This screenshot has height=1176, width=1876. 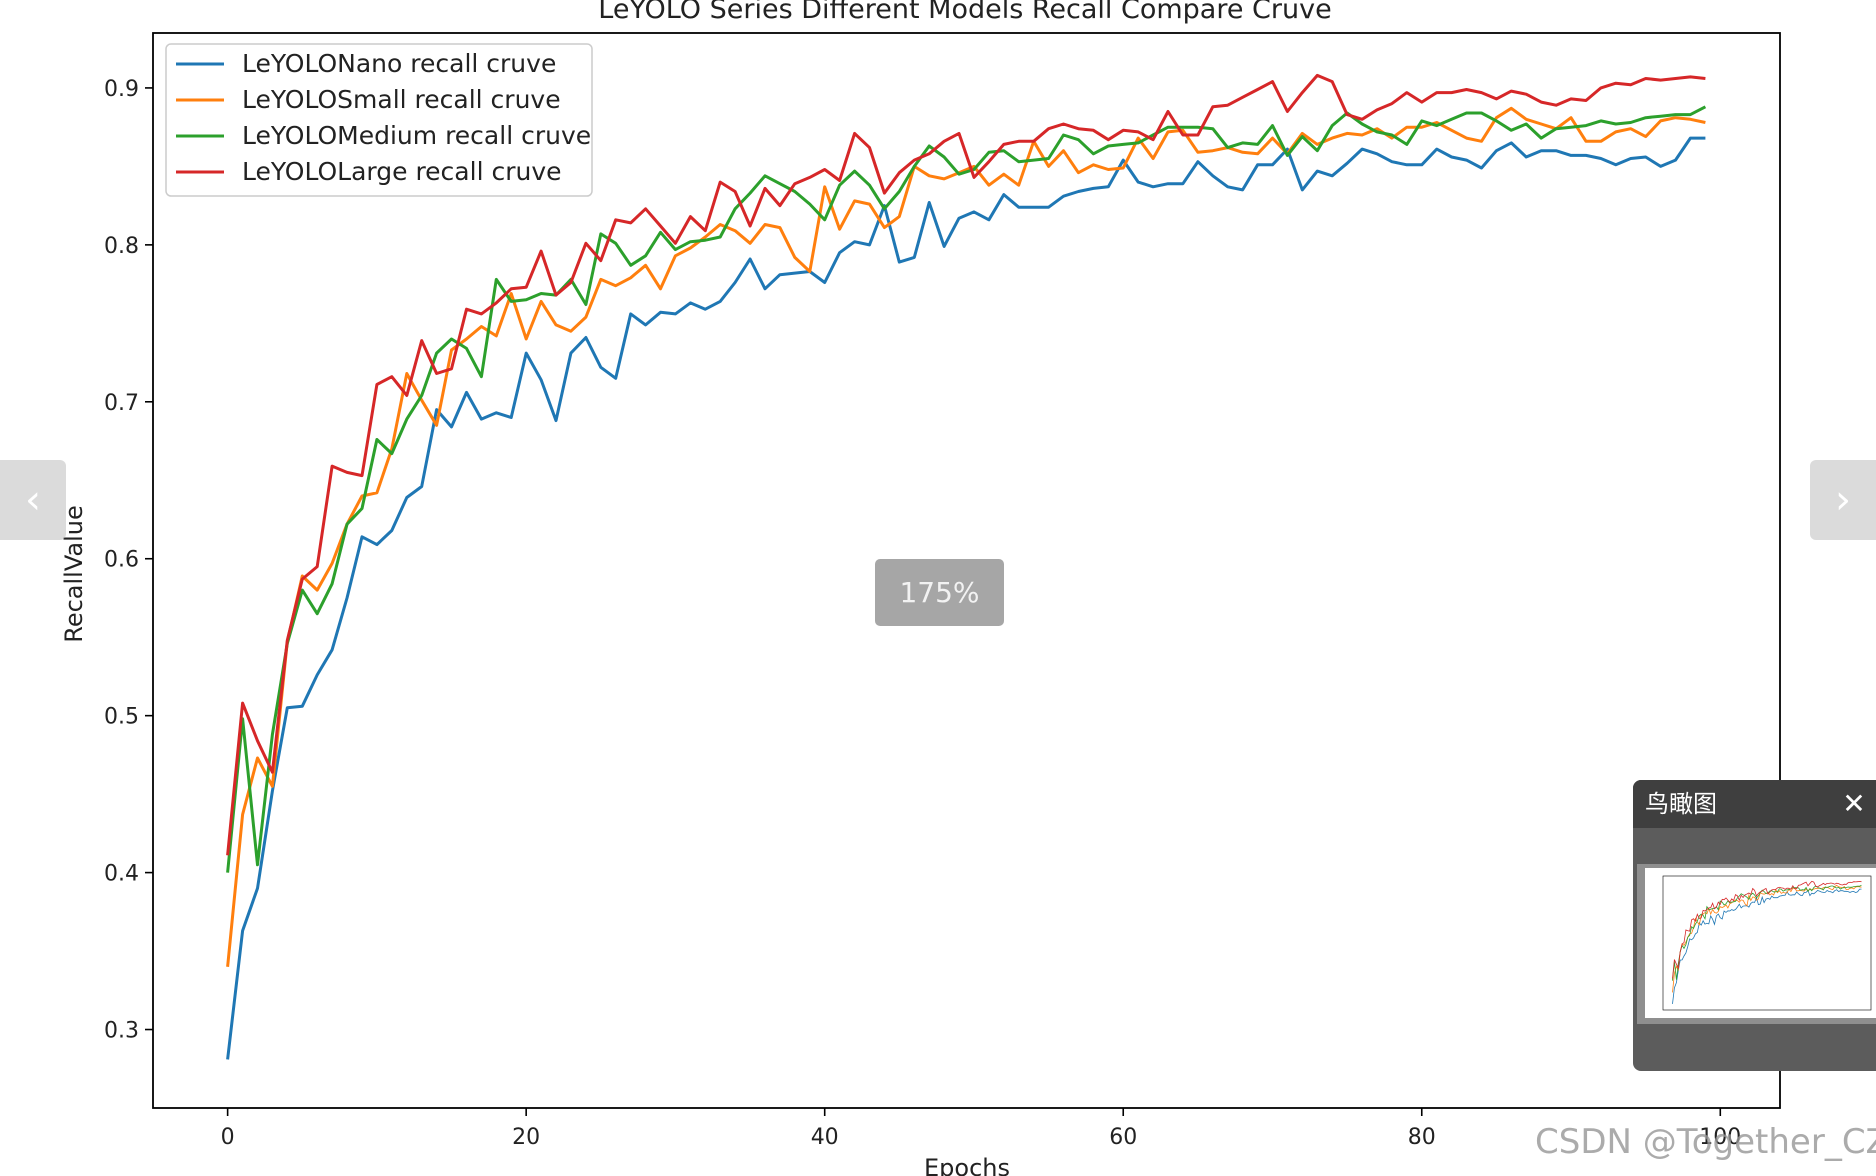 What do you see at coordinates (121, 874) in the screenshot?
I see `y-tick-label: 0.4` at bounding box center [121, 874].